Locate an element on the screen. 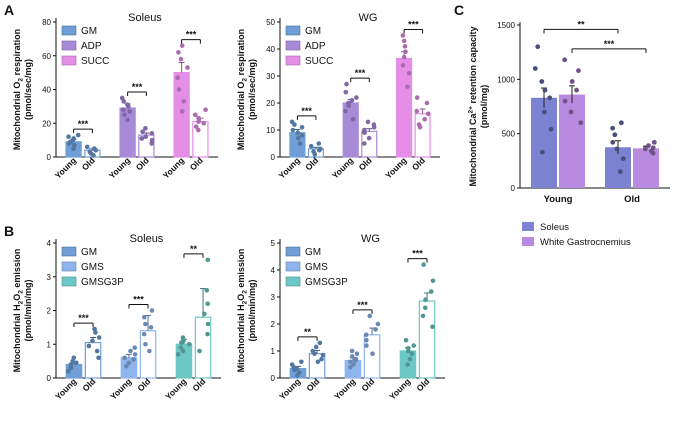 The image size is (685, 445). significance-label: ** is located at coordinates (581, 24).